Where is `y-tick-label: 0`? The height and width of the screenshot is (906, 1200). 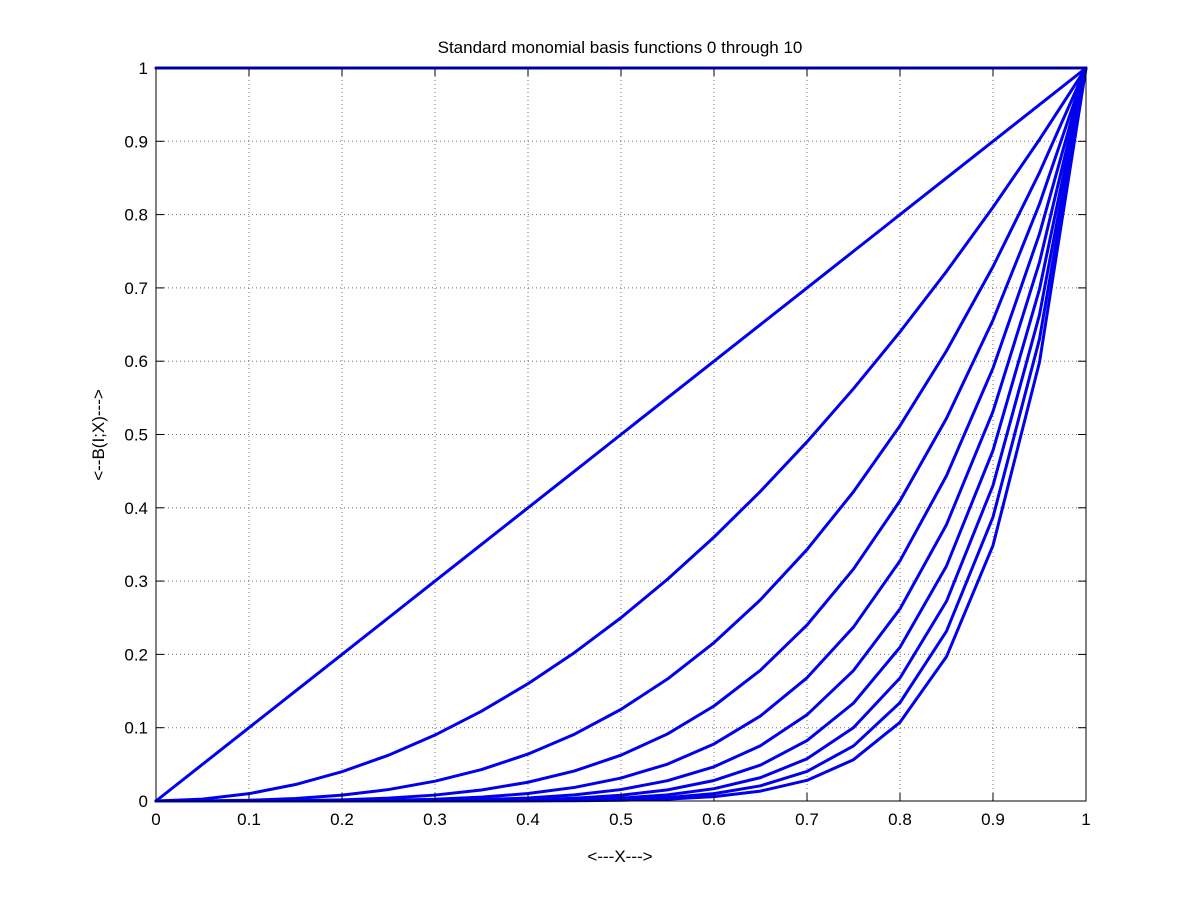
y-tick-label: 0 is located at coordinates (143, 801).